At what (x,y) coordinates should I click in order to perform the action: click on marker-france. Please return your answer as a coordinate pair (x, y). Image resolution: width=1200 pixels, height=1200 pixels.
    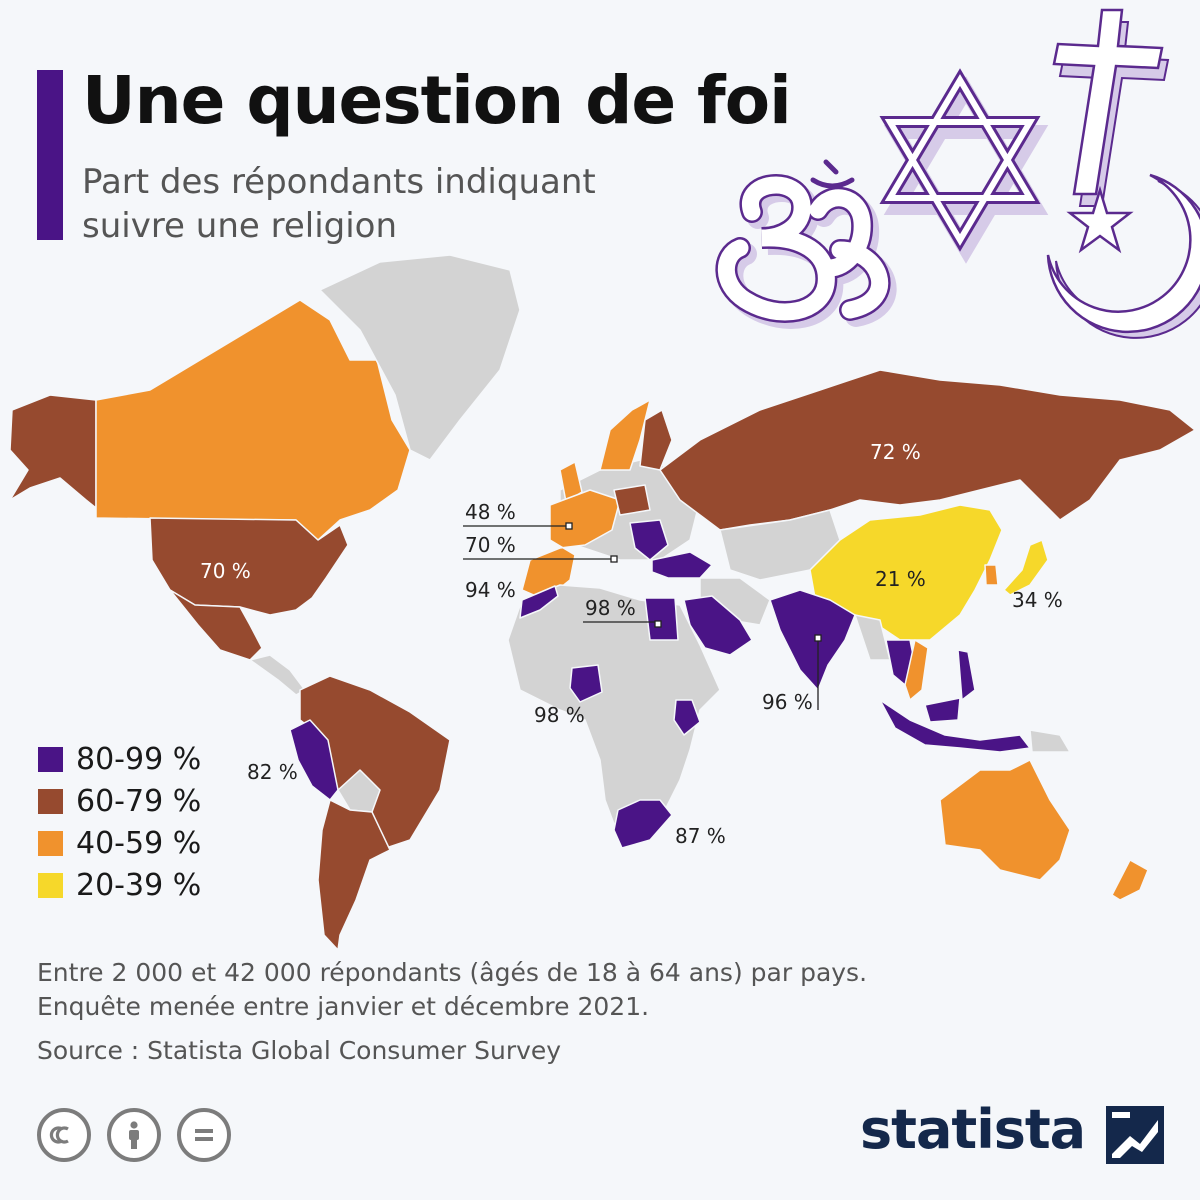
    Looking at the image, I should click on (569, 526).